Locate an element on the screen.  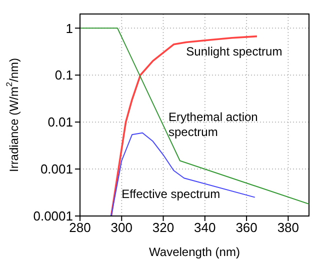
x-tick-label: 320 is located at coordinates (163, 228).